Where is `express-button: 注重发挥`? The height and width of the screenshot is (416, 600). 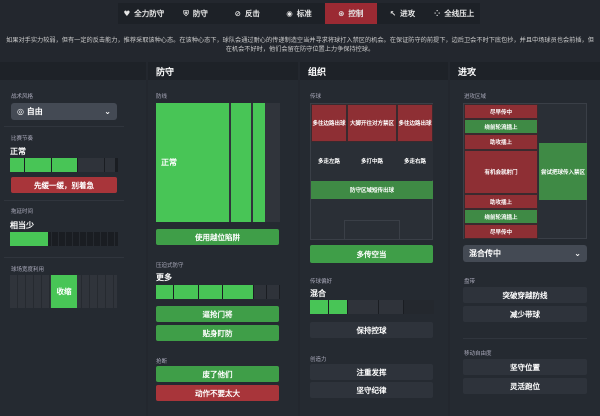
express-button: 注重发挥 is located at coordinates (371, 372).